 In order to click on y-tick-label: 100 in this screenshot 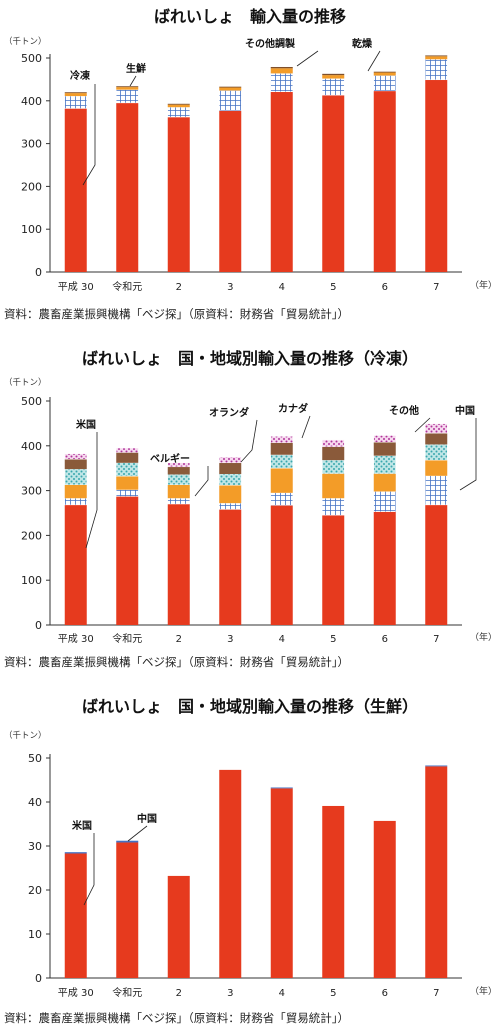, I will do `click(31, 580)`.